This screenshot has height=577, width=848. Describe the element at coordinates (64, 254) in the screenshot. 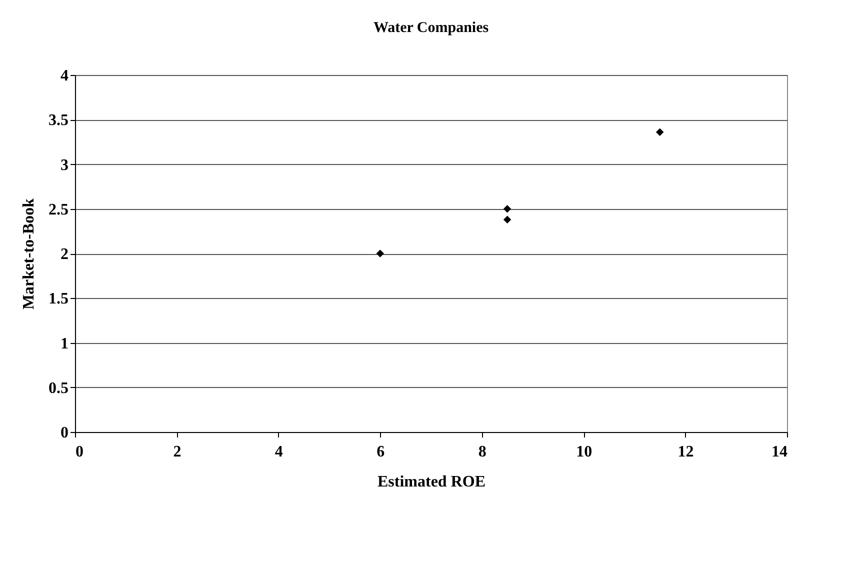

I see `y-tick-label: 2` at that location.